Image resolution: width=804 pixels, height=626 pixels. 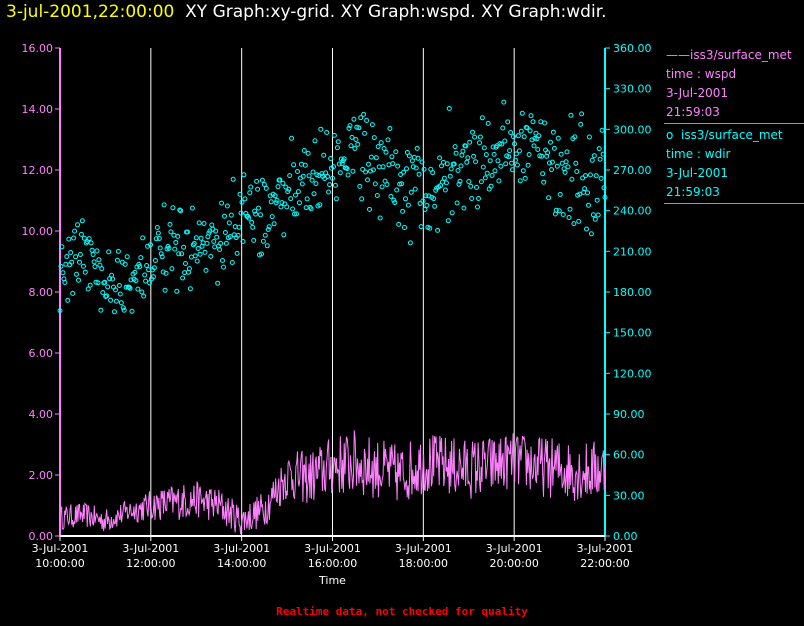 I want to click on legend-wdir-time: 21:59:03, so click(x=693, y=192).